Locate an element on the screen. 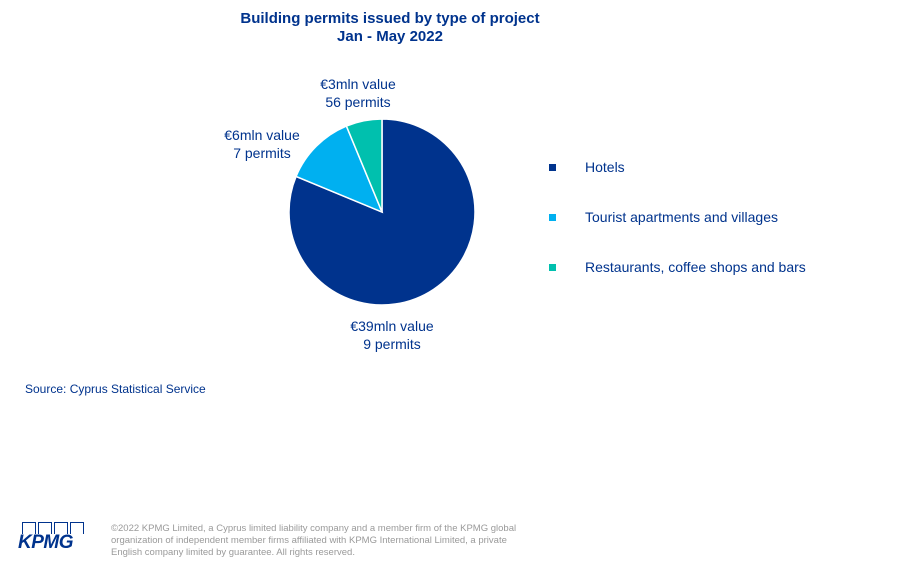 Image resolution: width=899 pixels, height=584 pixels. slice-permits-label-tourist-apartments: 7 permits is located at coordinates (262, 153).